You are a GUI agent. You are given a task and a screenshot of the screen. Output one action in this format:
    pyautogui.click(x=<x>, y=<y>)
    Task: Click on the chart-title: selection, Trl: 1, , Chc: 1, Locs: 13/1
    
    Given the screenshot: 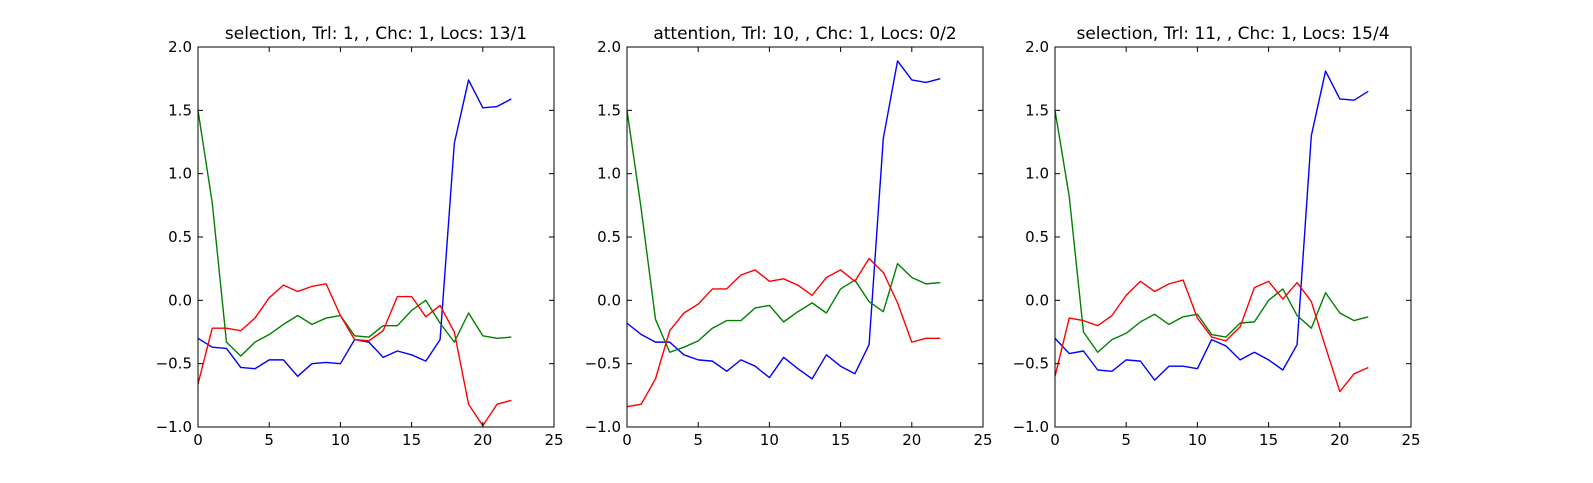 What is the action you would take?
    pyautogui.click(x=376, y=34)
    